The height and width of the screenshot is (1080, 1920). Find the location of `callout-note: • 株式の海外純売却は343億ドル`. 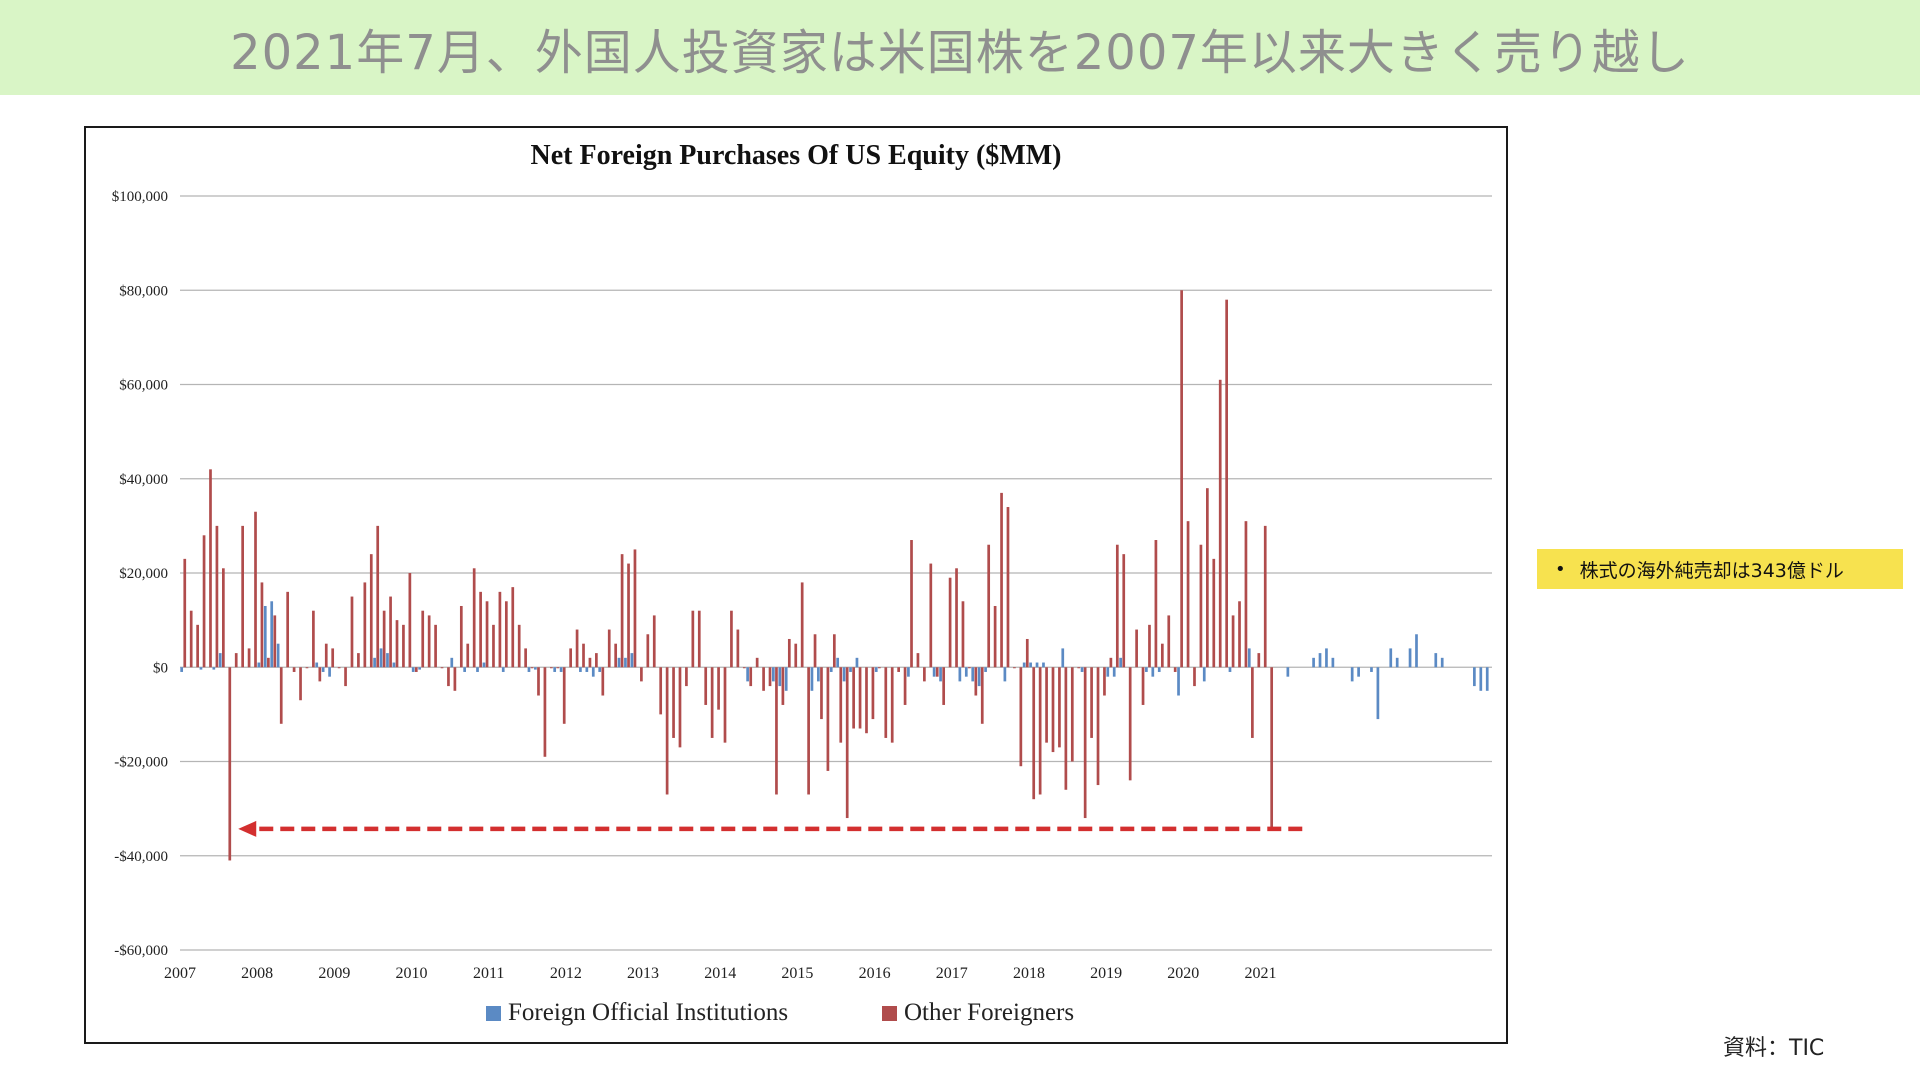

callout-note: • 株式の海外純売却は343億ドル is located at coordinates (1720, 569).